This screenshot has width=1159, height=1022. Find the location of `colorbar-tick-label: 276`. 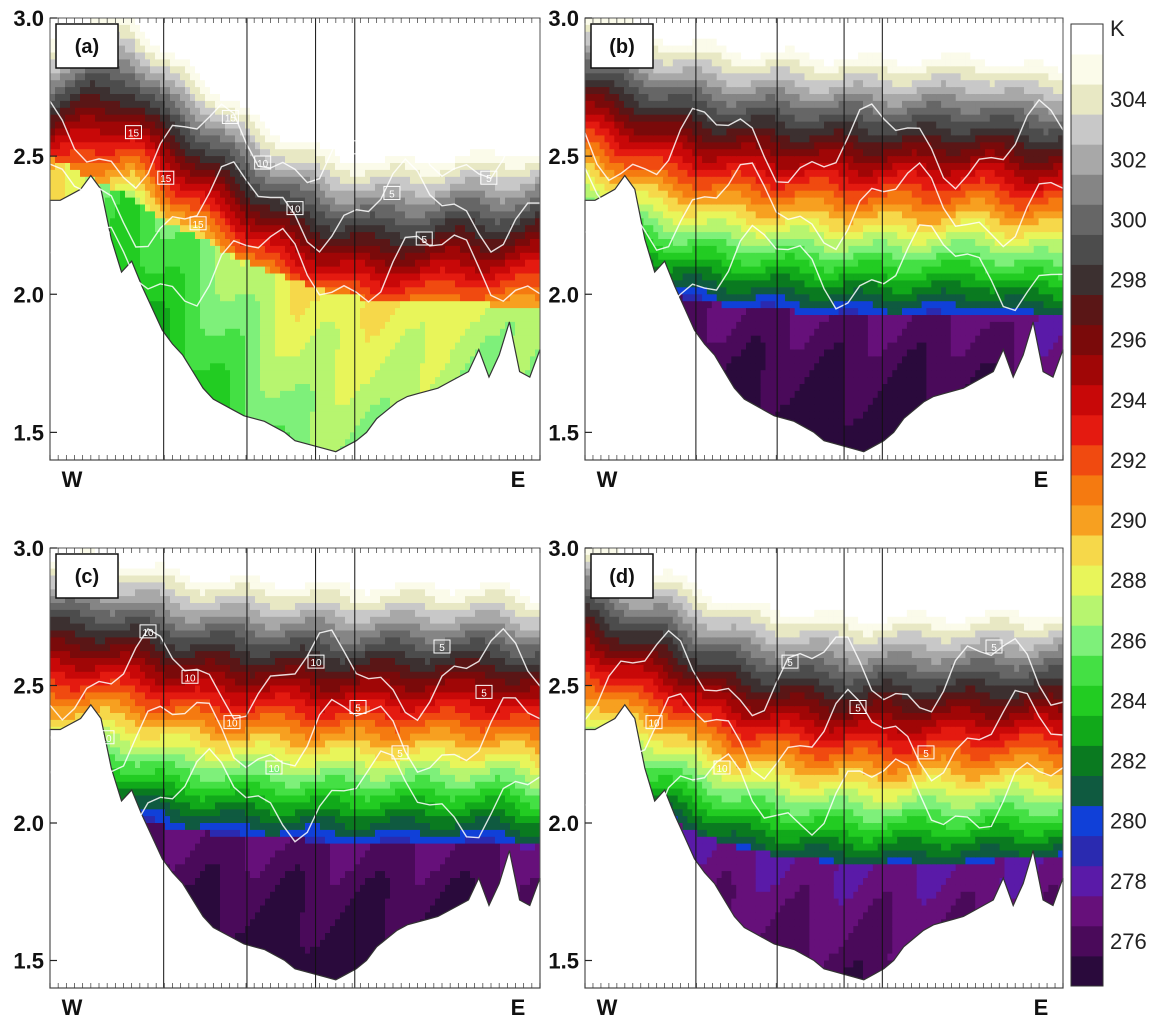

colorbar-tick-label: 276 is located at coordinates (1128, 941).